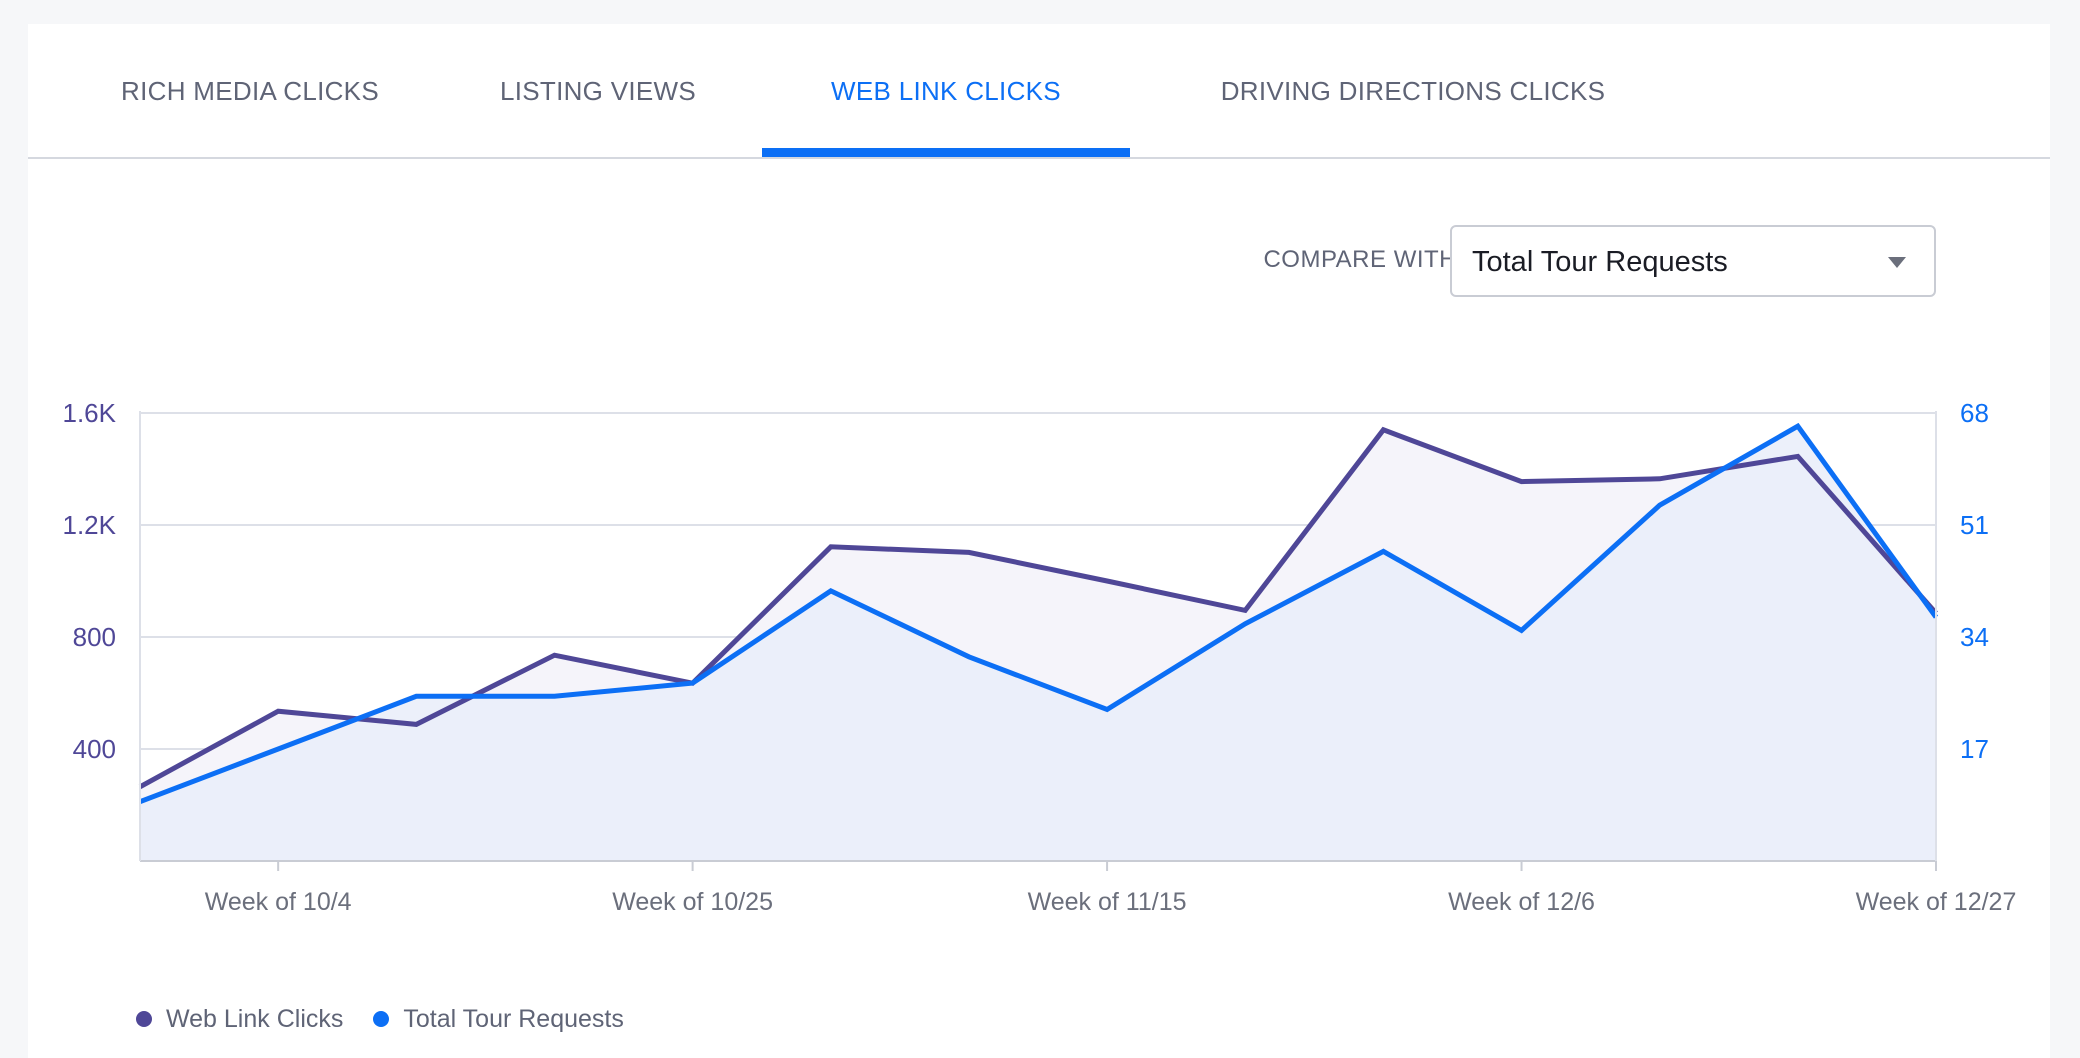  I want to click on legend-label-web-link-clicks: Web Link Clicks, so click(255, 1018).